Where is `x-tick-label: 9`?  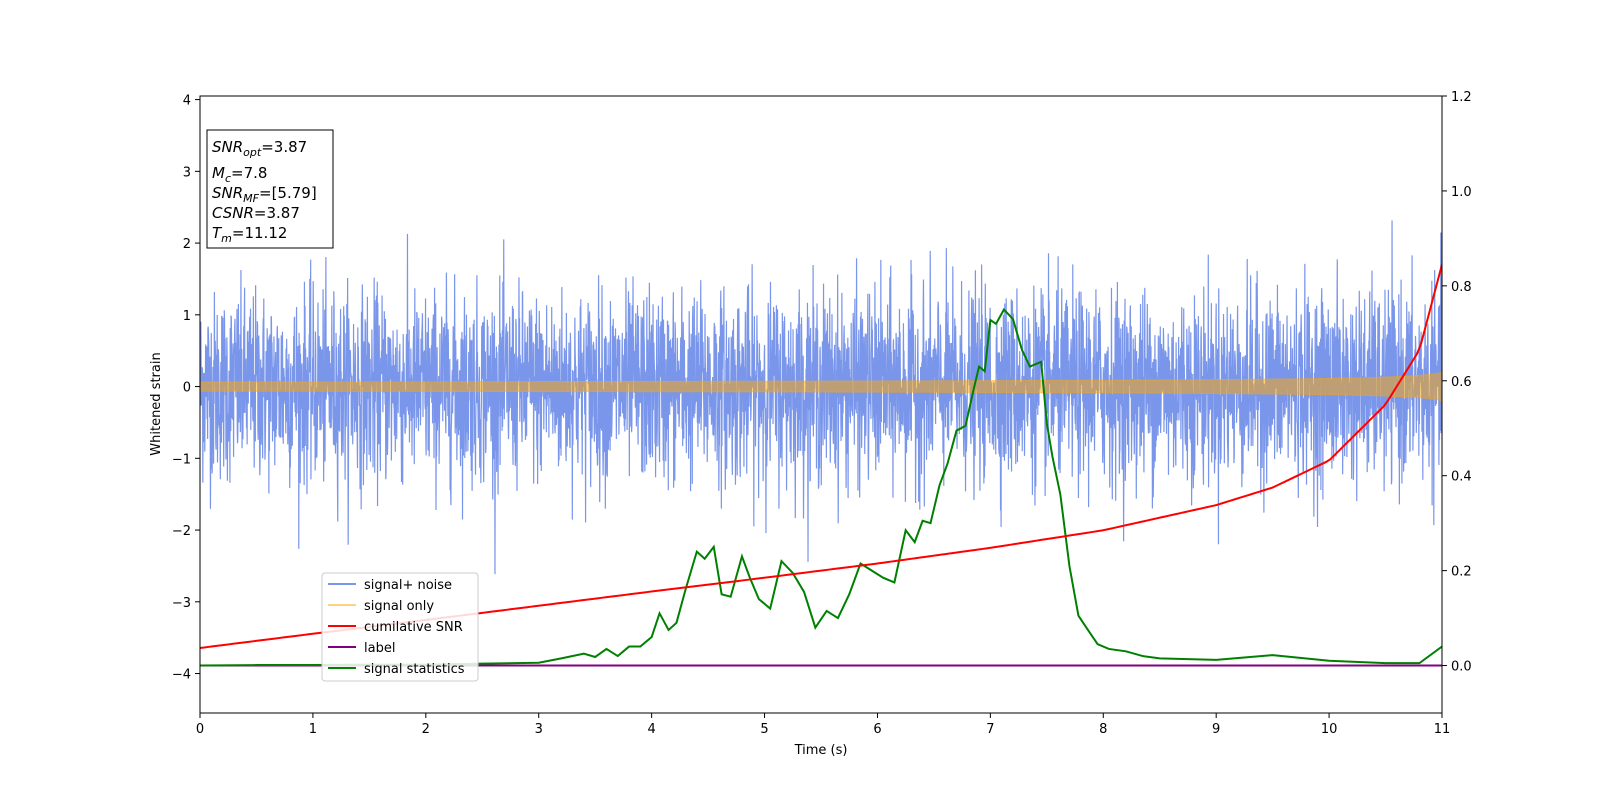
x-tick-label: 9 is located at coordinates (1216, 729).